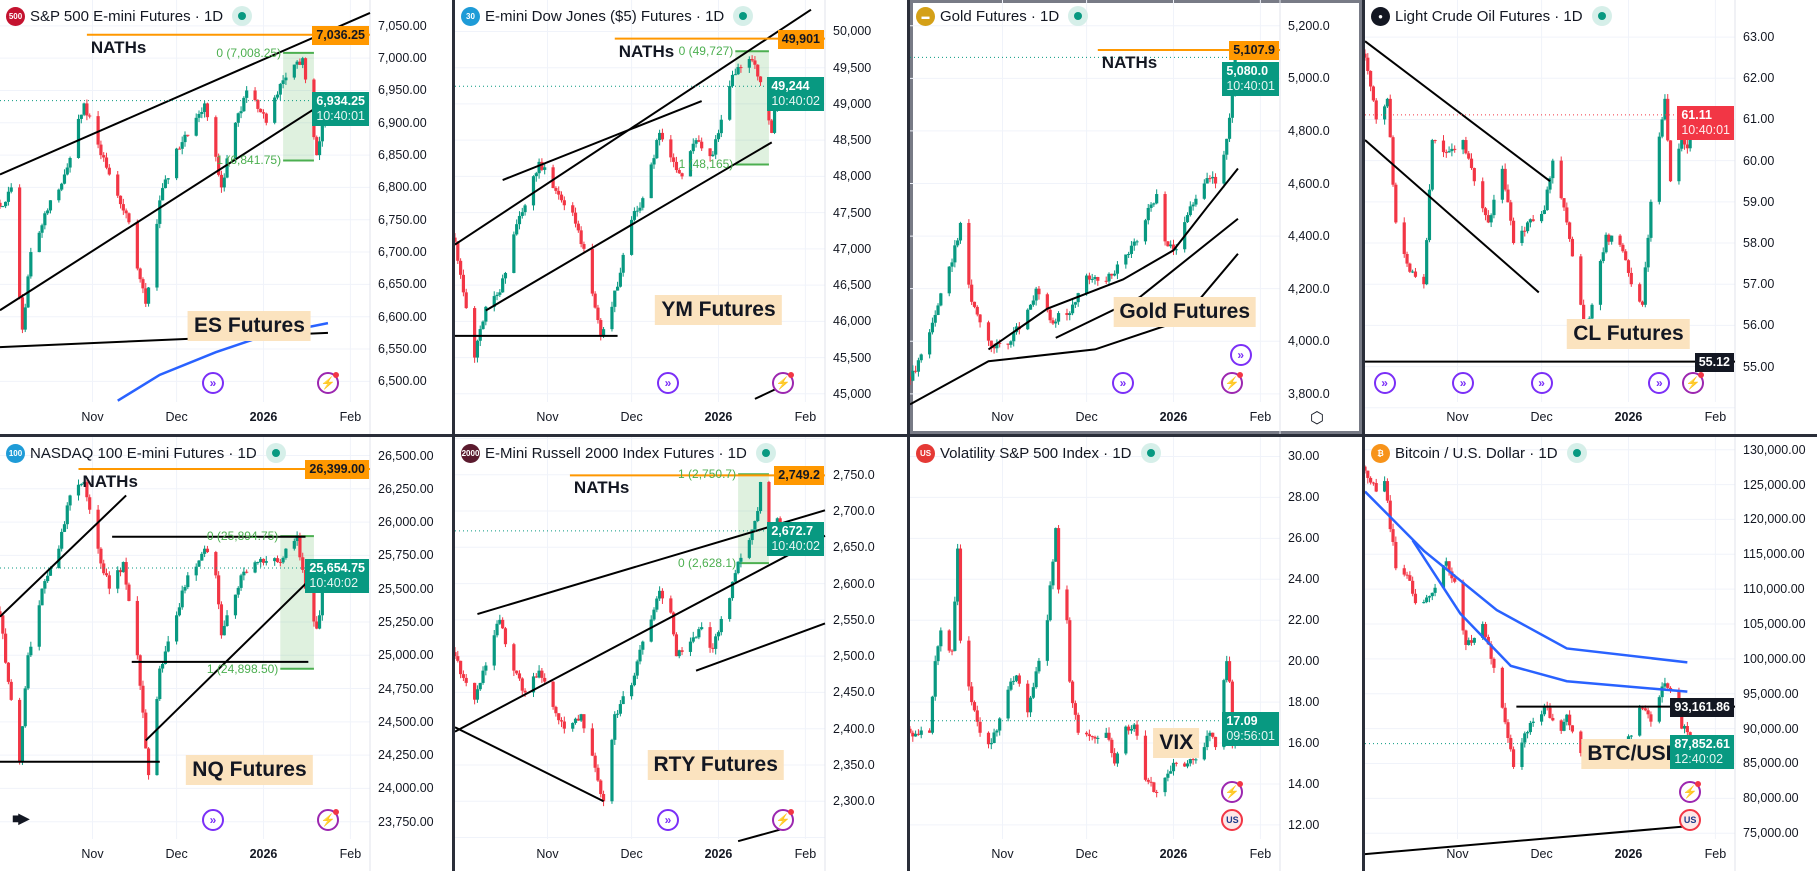 The height and width of the screenshot is (871, 1817). I want to click on chart-title: Gold Futures · 1D, so click(1000, 16).